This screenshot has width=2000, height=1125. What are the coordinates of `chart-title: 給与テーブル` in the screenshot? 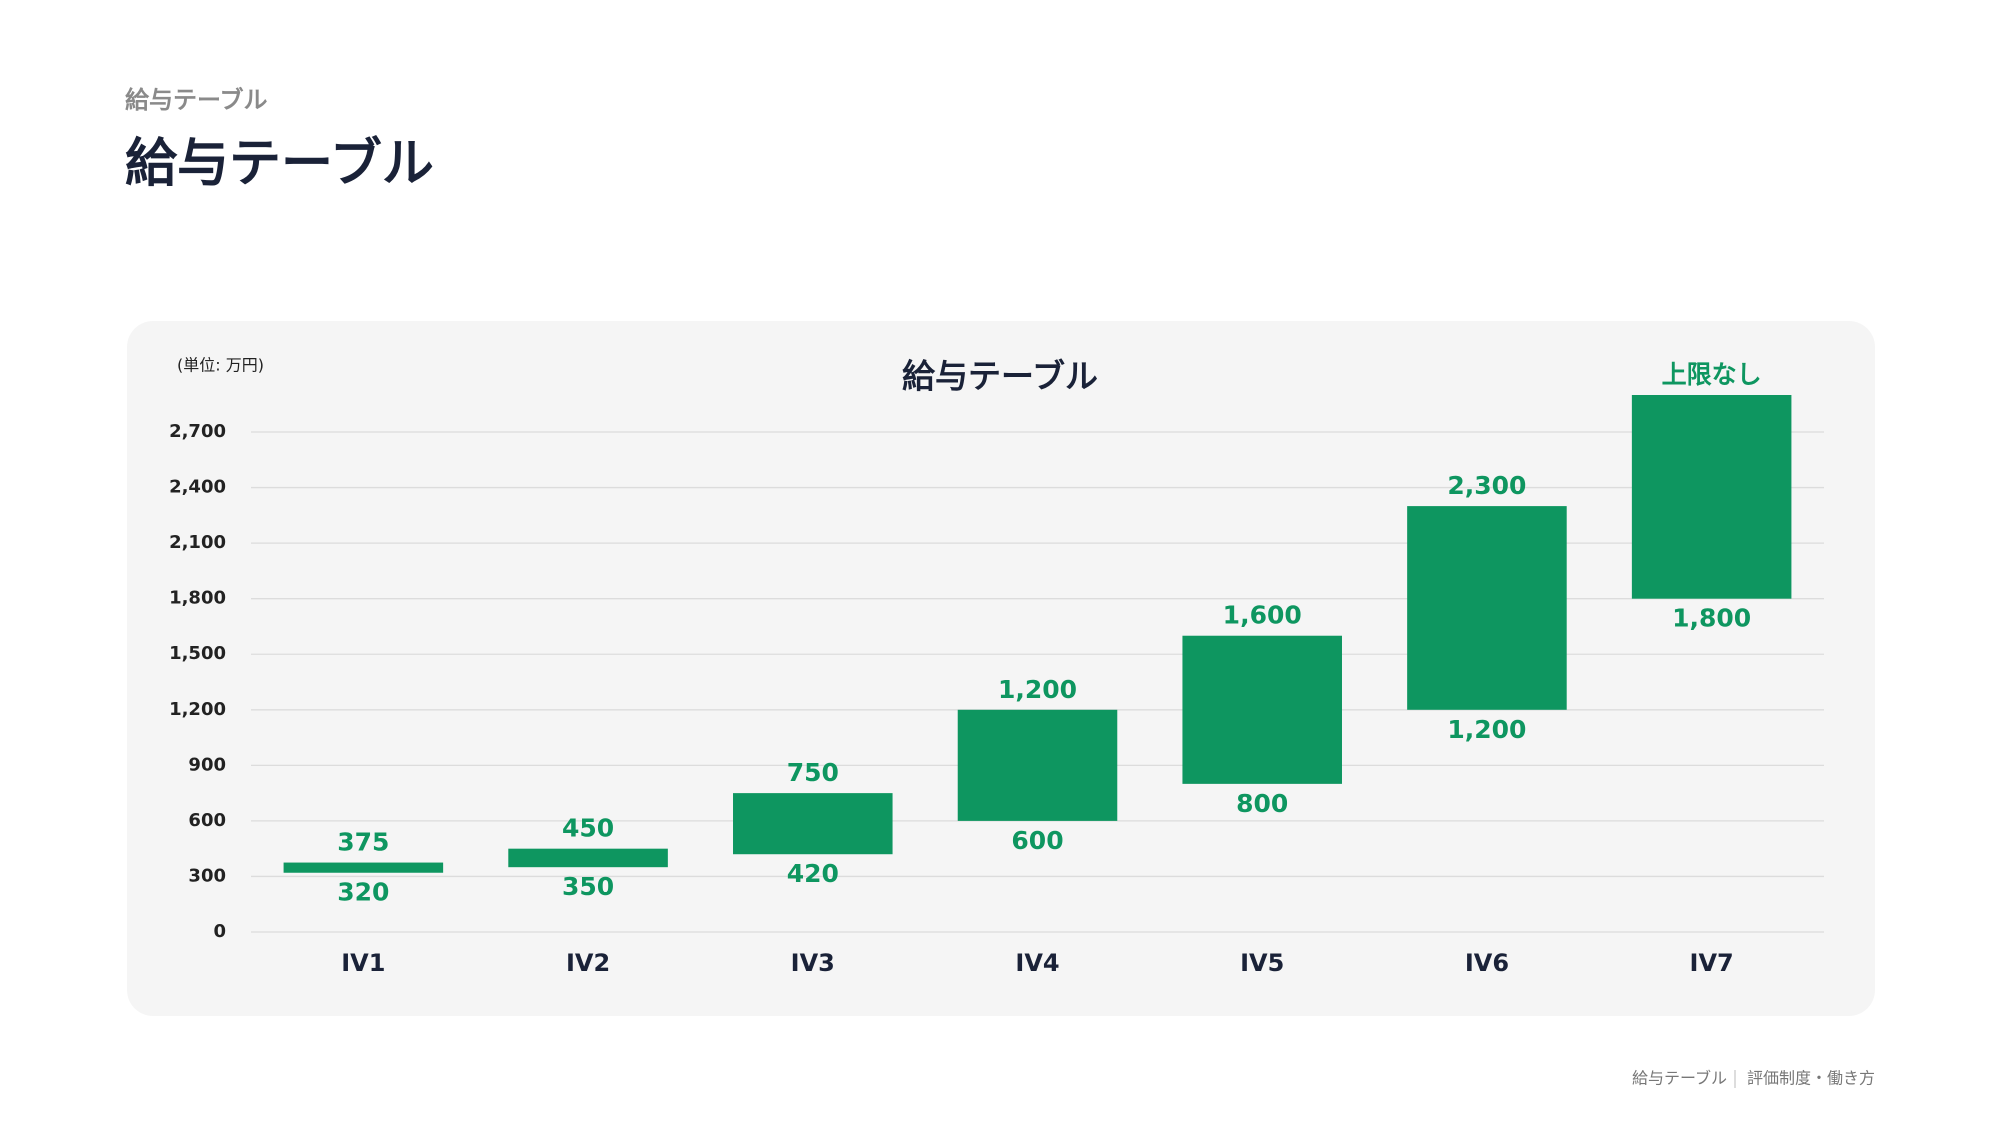 It's located at (1000, 376).